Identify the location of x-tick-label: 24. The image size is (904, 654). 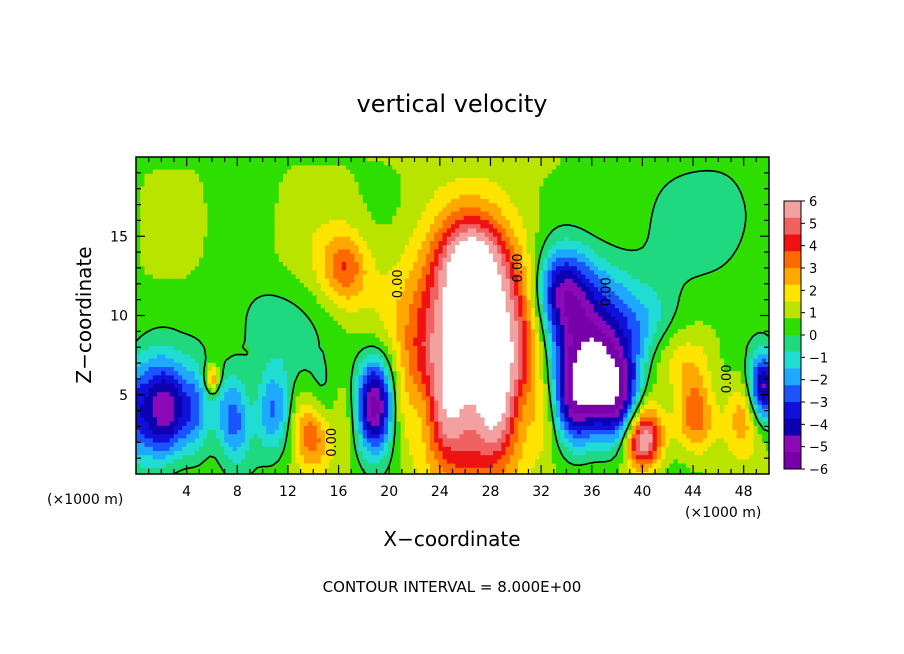
(440, 492).